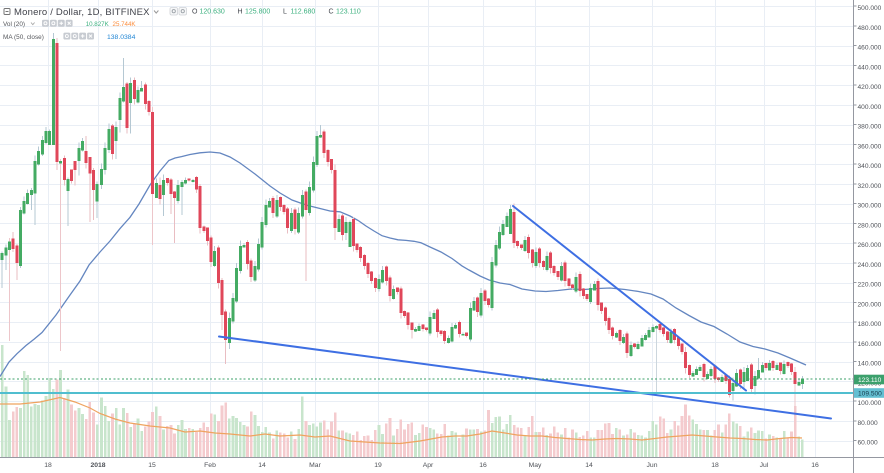 Image resolution: width=884 pixels, height=473 pixels. Describe the element at coordinates (870, 8) in the screenshot. I see `svg-text: 500.000` at that location.